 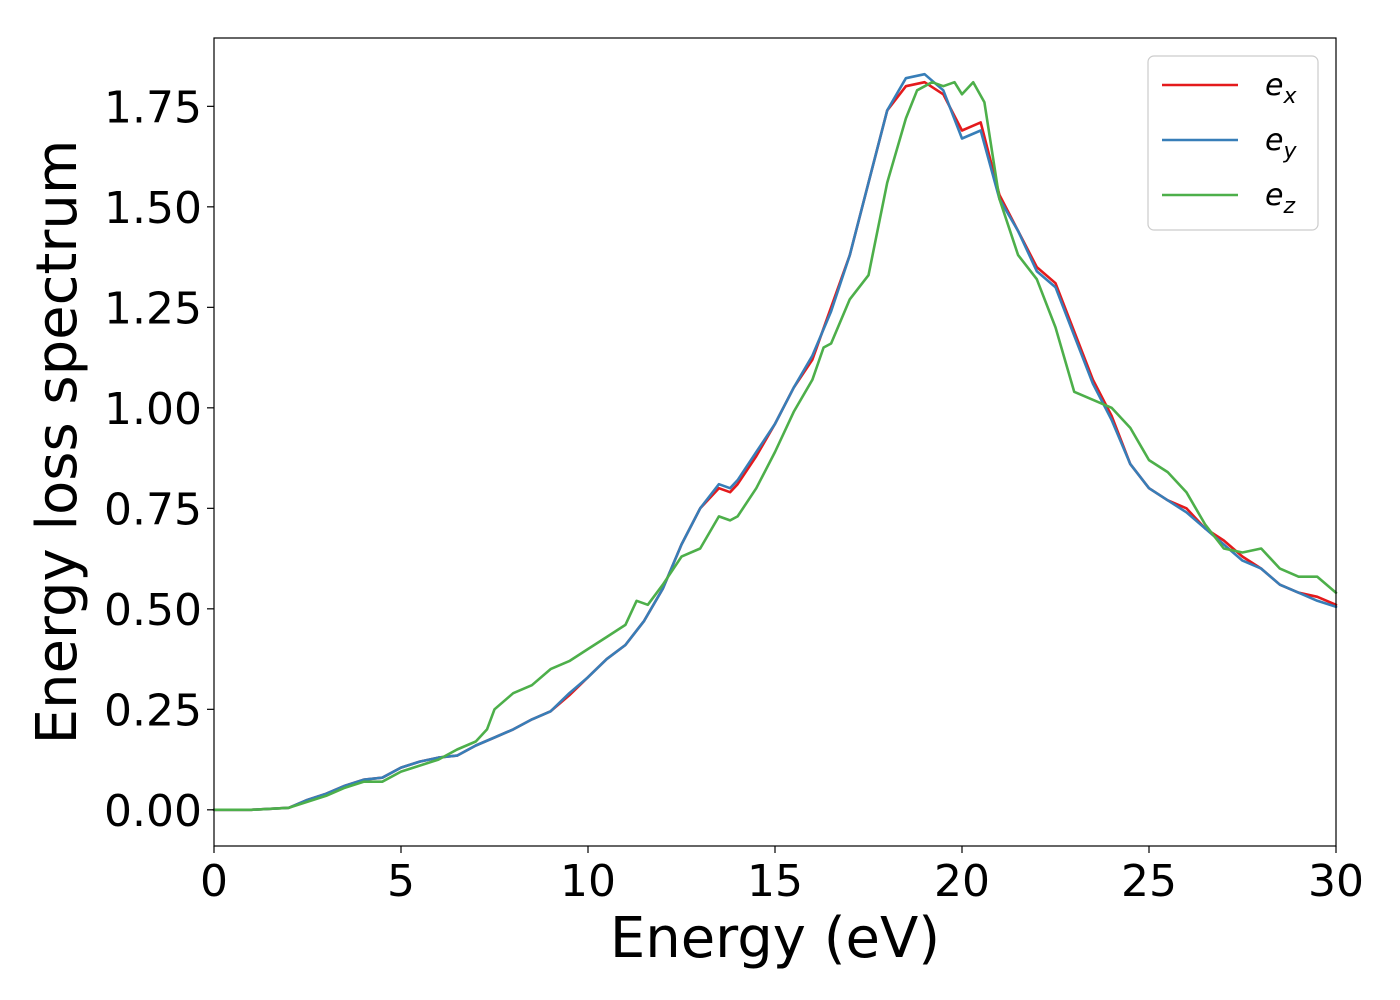 What do you see at coordinates (153, 208) in the screenshot?
I see `y-tick-label: 1.50` at bounding box center [153, 208].